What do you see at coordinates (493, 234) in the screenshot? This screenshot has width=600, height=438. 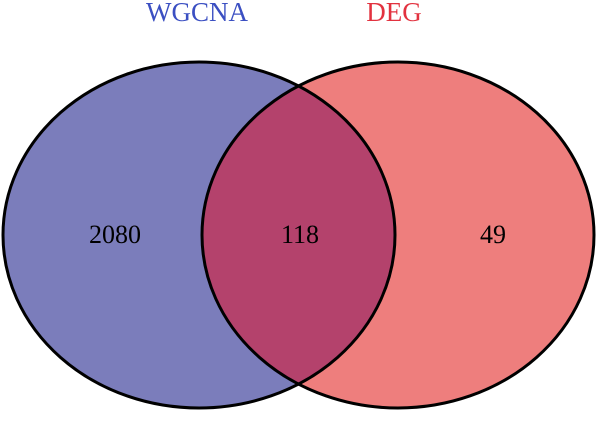 I see `region-label: 49` at bounding box center [493, 234].